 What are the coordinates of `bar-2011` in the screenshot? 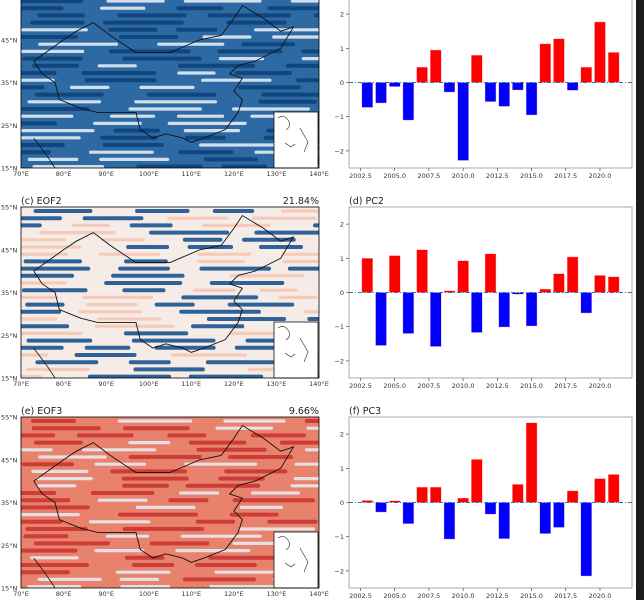 It's located at (477, 312).